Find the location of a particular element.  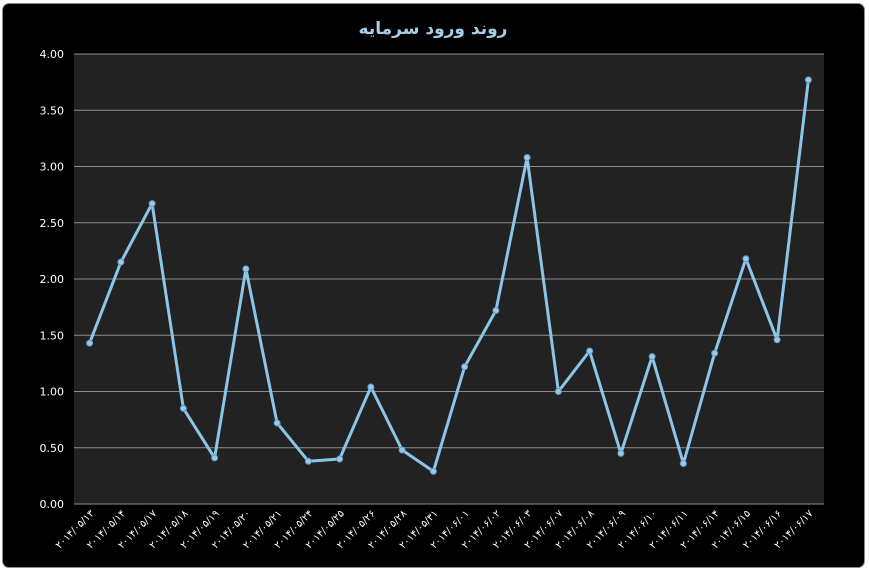

y-tick-label: 1.50 is located at coordinates (52, 335).